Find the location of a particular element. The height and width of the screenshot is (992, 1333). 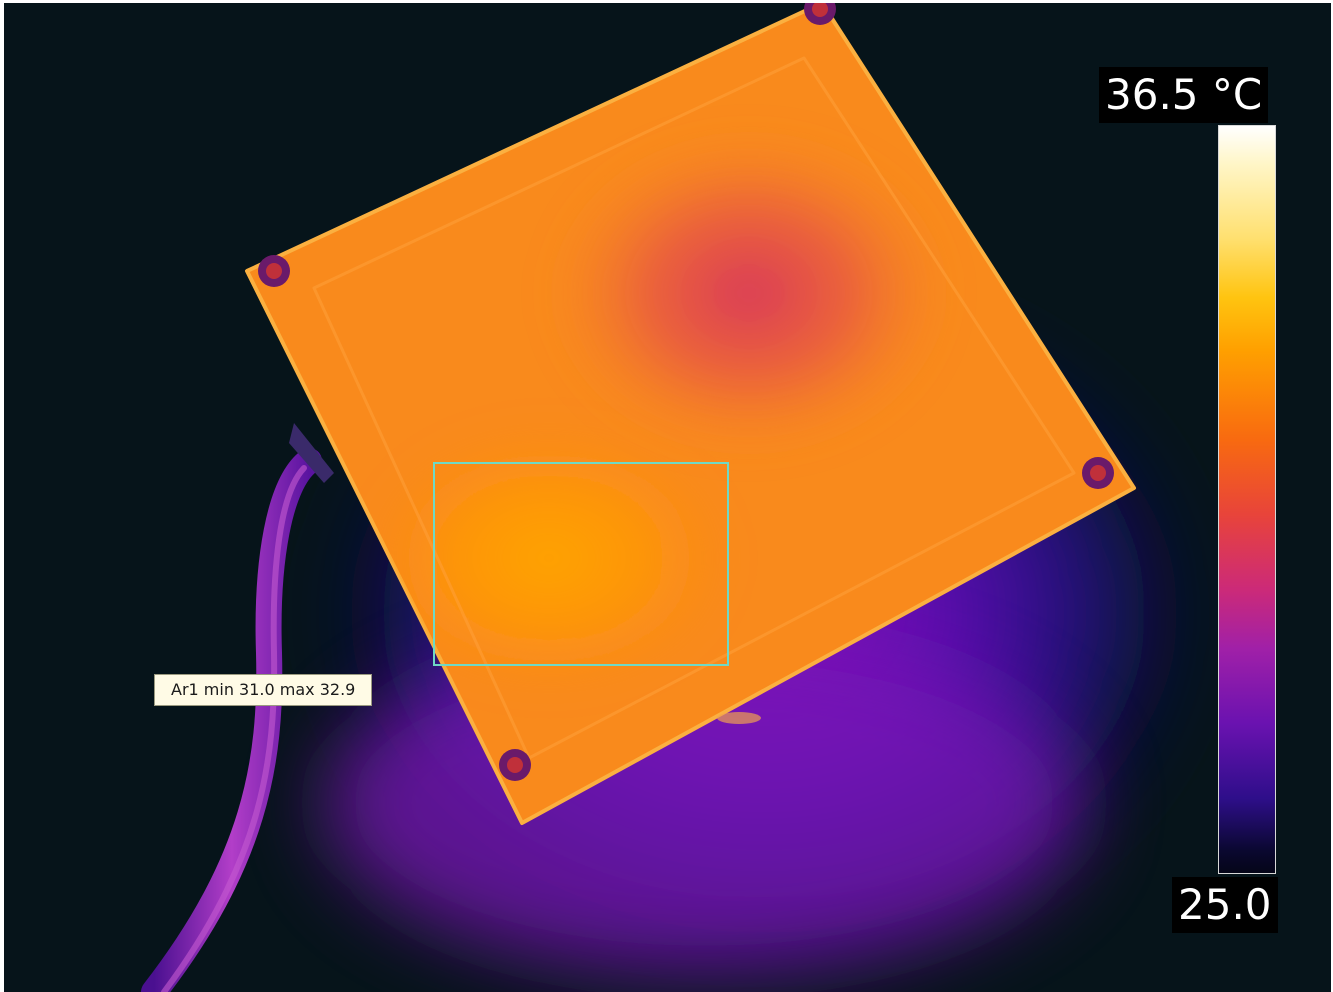

enclosure-side is located at coordinates (311, 453).